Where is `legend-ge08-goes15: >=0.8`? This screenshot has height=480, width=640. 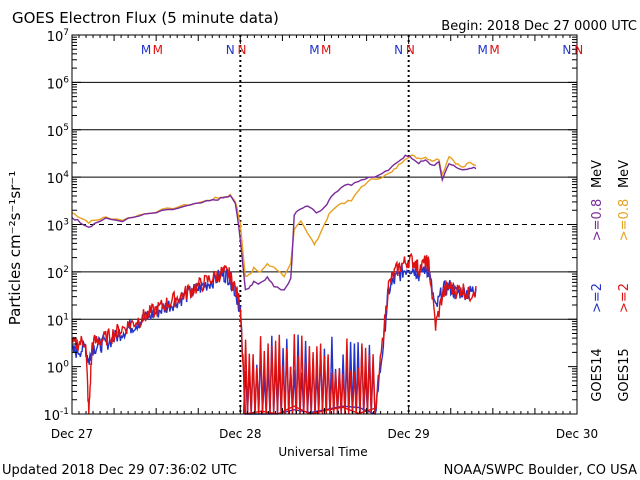
legend-ge08-goes15: >=0.8 is located at coordinates (624, 220).